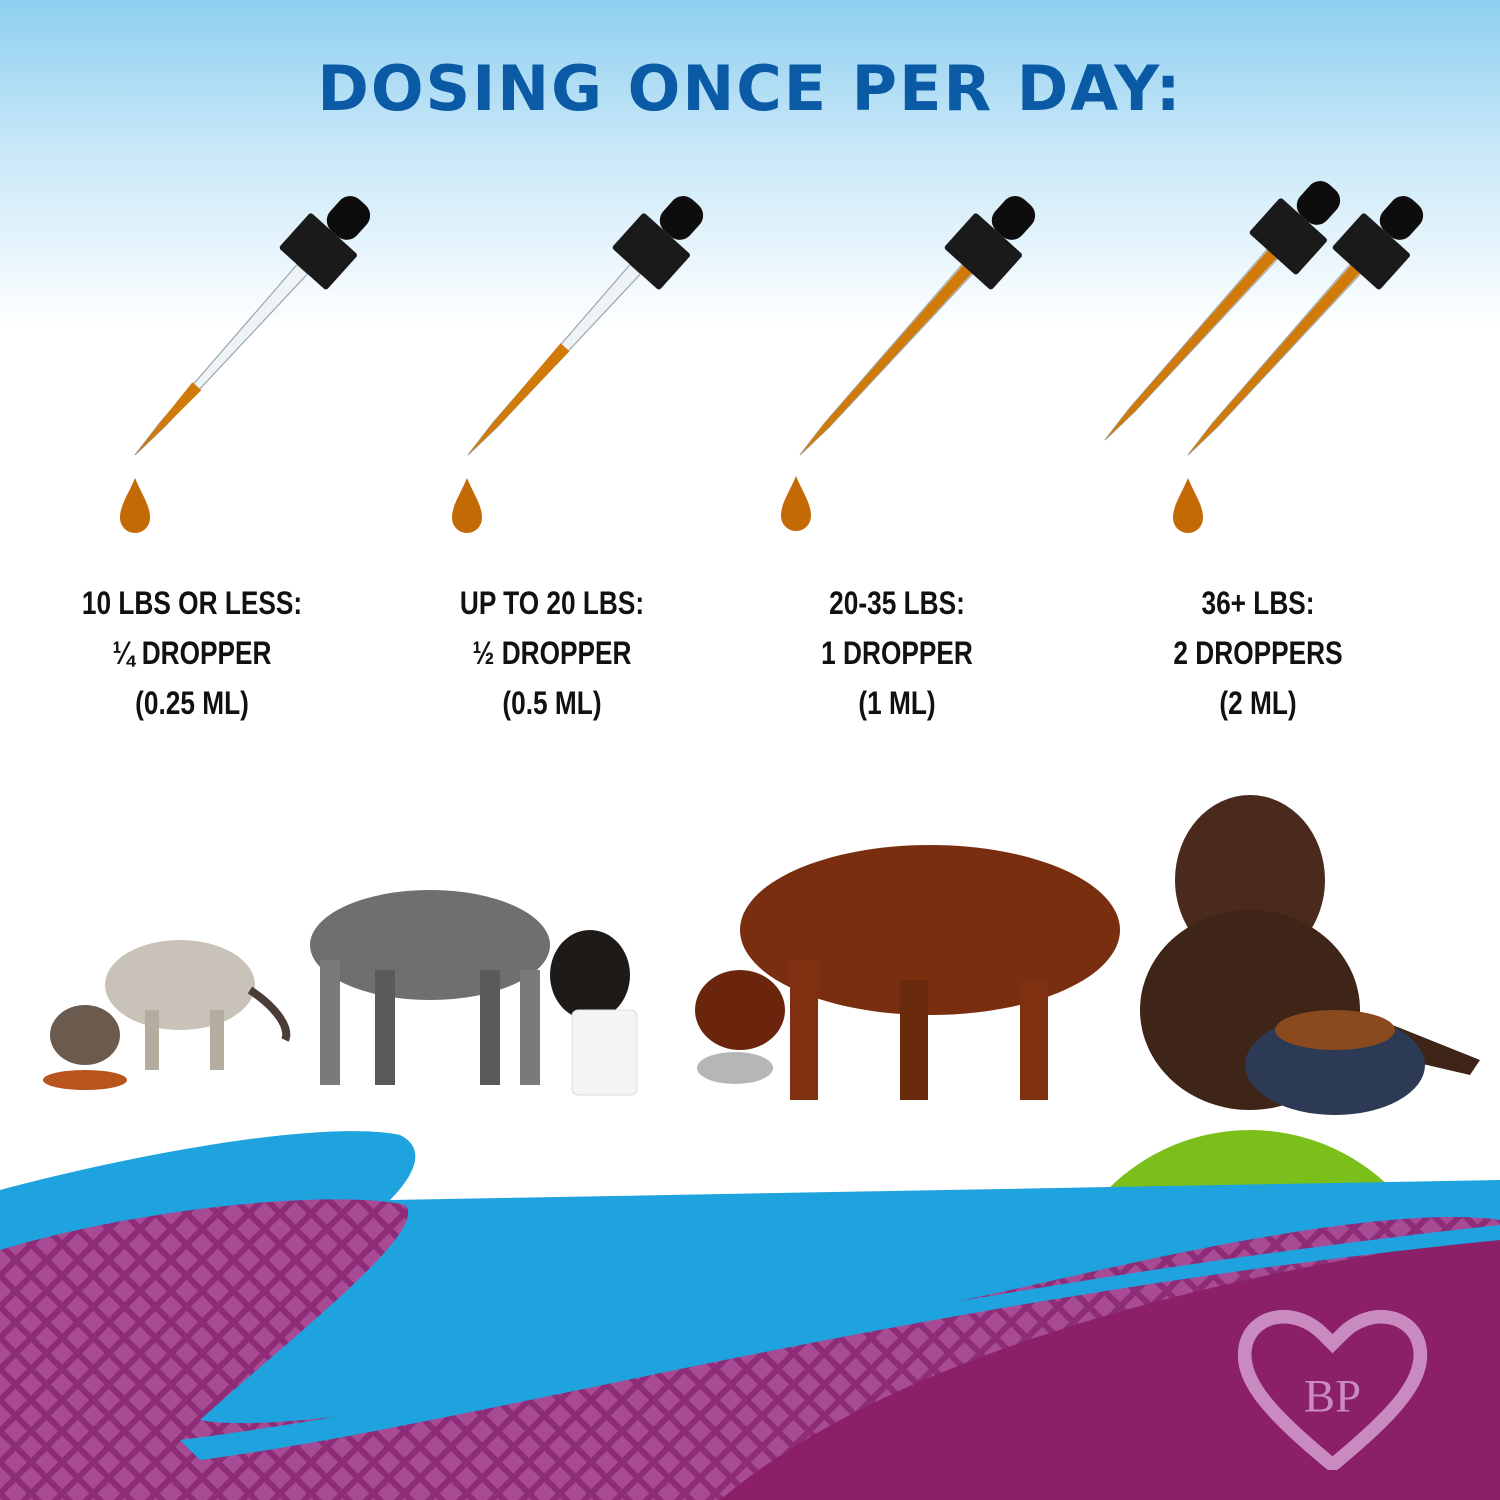 This screenshot has height=1500, width=1500. Describe the element at coordinates (750, 88) in the screenshot. I see `page-title: DOSING ONCE PER DAY:` at that location.